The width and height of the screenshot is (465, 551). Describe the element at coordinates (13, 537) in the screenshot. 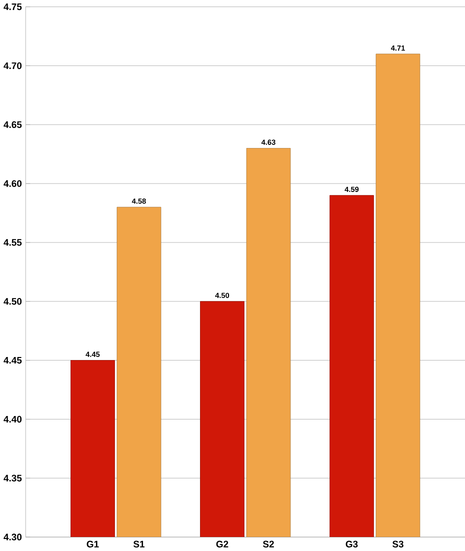

I see `y-tick-label: 4.30` at that location.